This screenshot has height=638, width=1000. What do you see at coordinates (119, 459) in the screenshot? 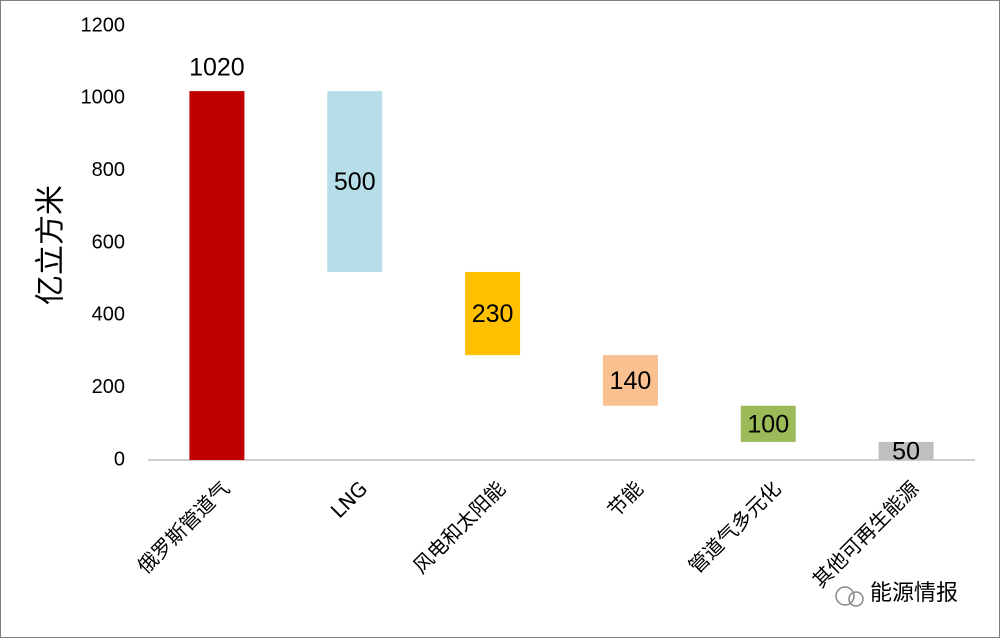
I see `y-tick-label: 0` at bounding box center [119, 459].